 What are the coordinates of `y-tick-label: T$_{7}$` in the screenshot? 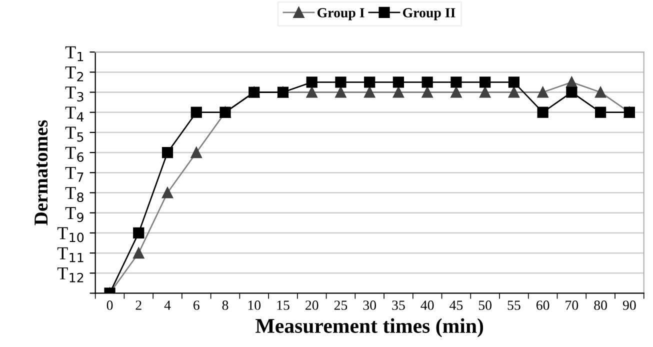 It's located at (74, 174).